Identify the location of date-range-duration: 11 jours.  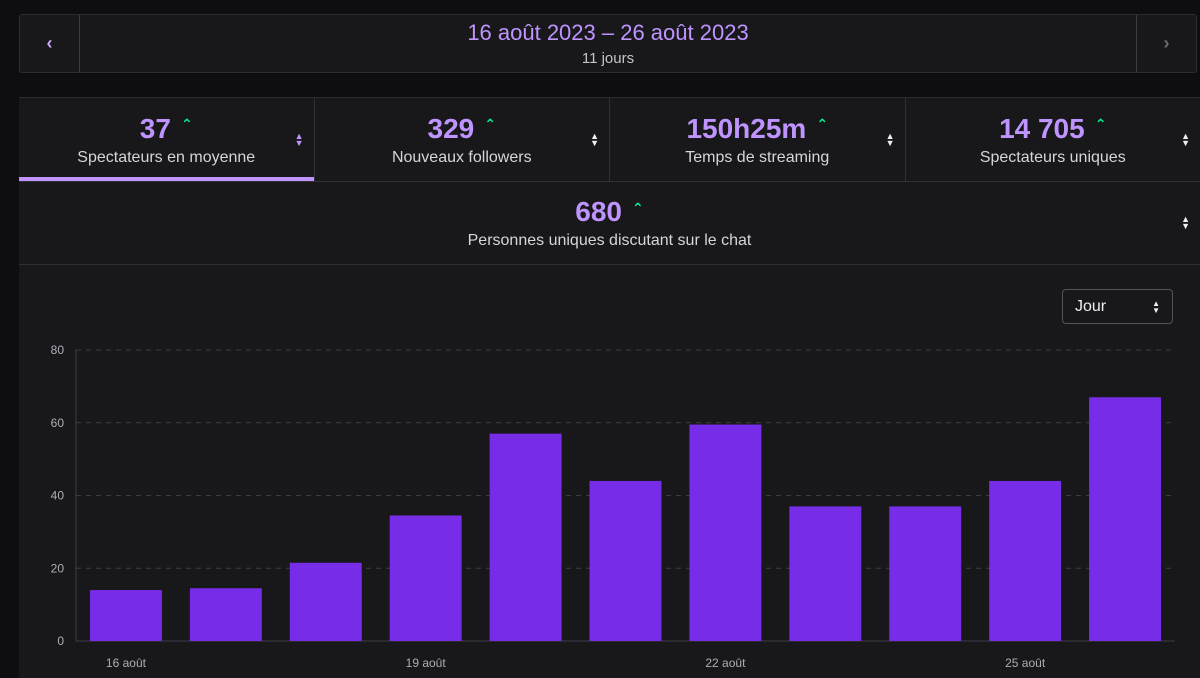
(608, 58).